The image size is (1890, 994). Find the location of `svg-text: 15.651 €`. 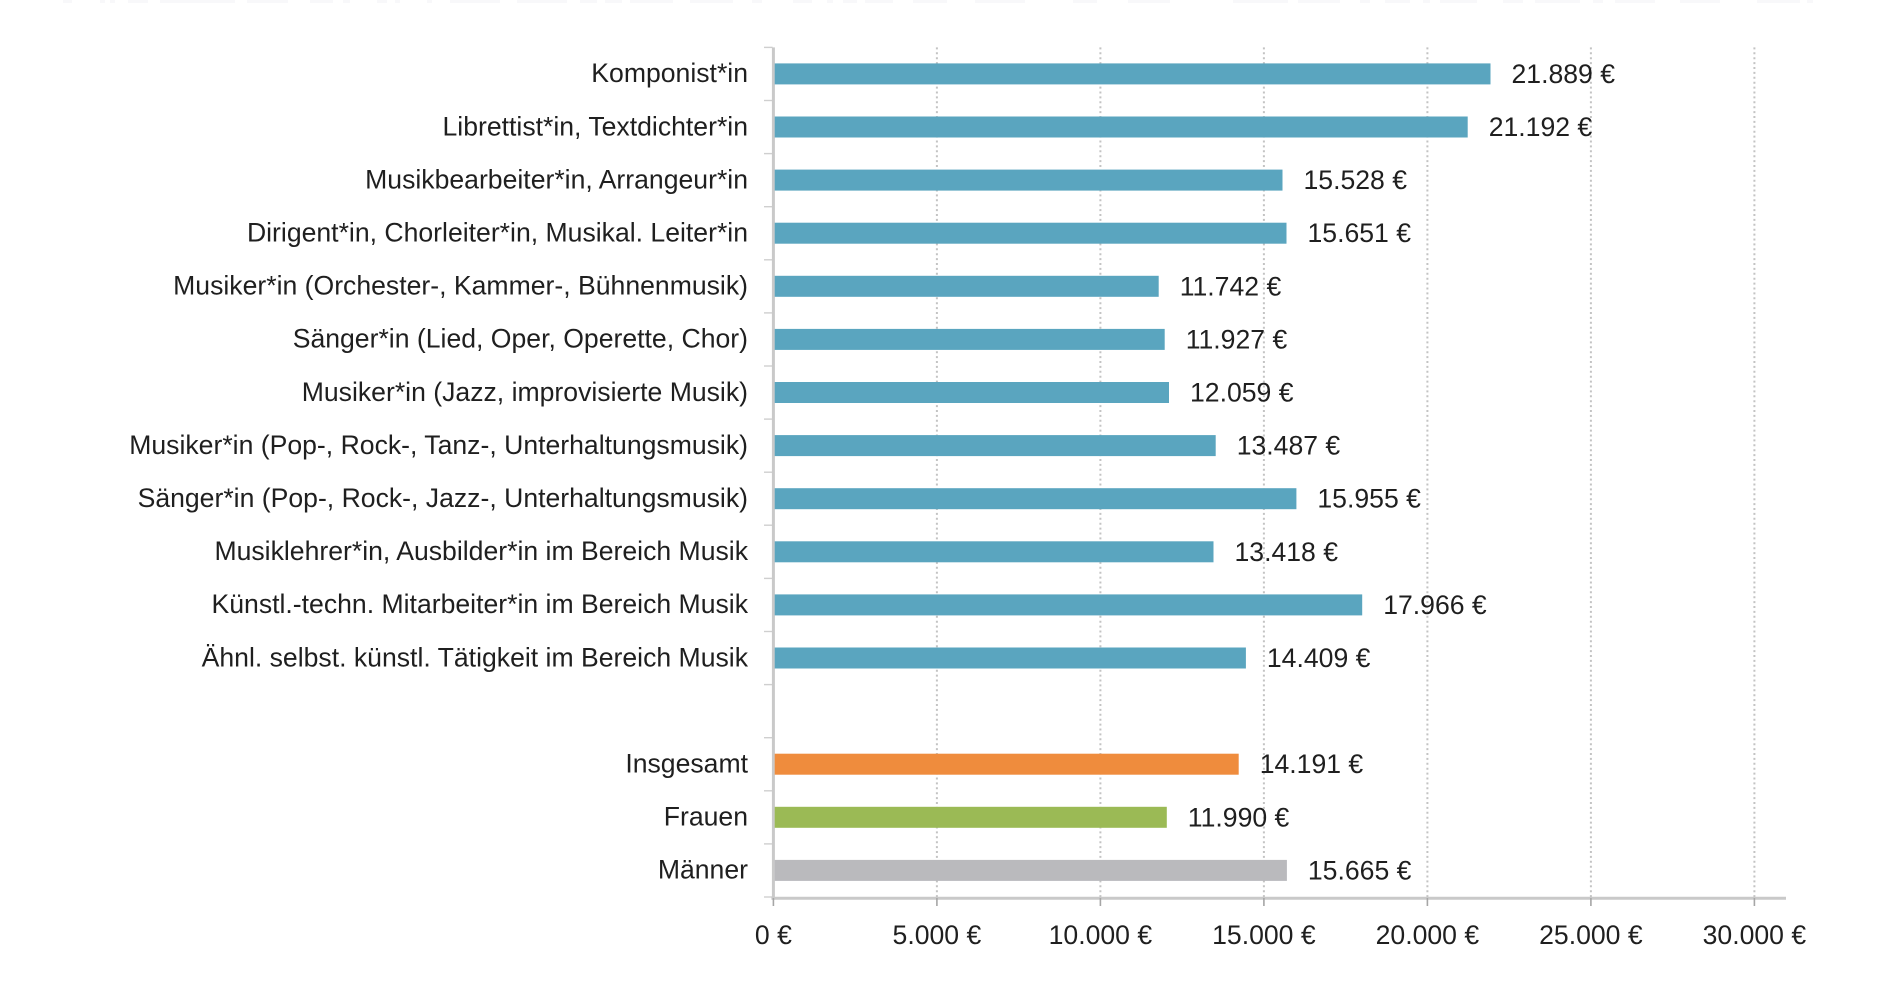

svg-text: 15.651 € is located at coordinates (1360, 233).